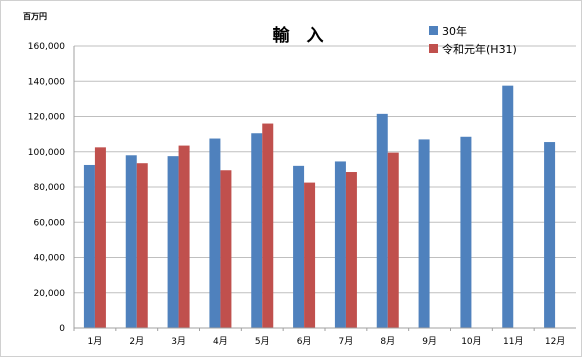 Image resolution: width=582 pixels, height=358 pixels. Describe the element at coordinates (433, 48) in the screenshot. I see `legend-swatch-reiwa` at that location.